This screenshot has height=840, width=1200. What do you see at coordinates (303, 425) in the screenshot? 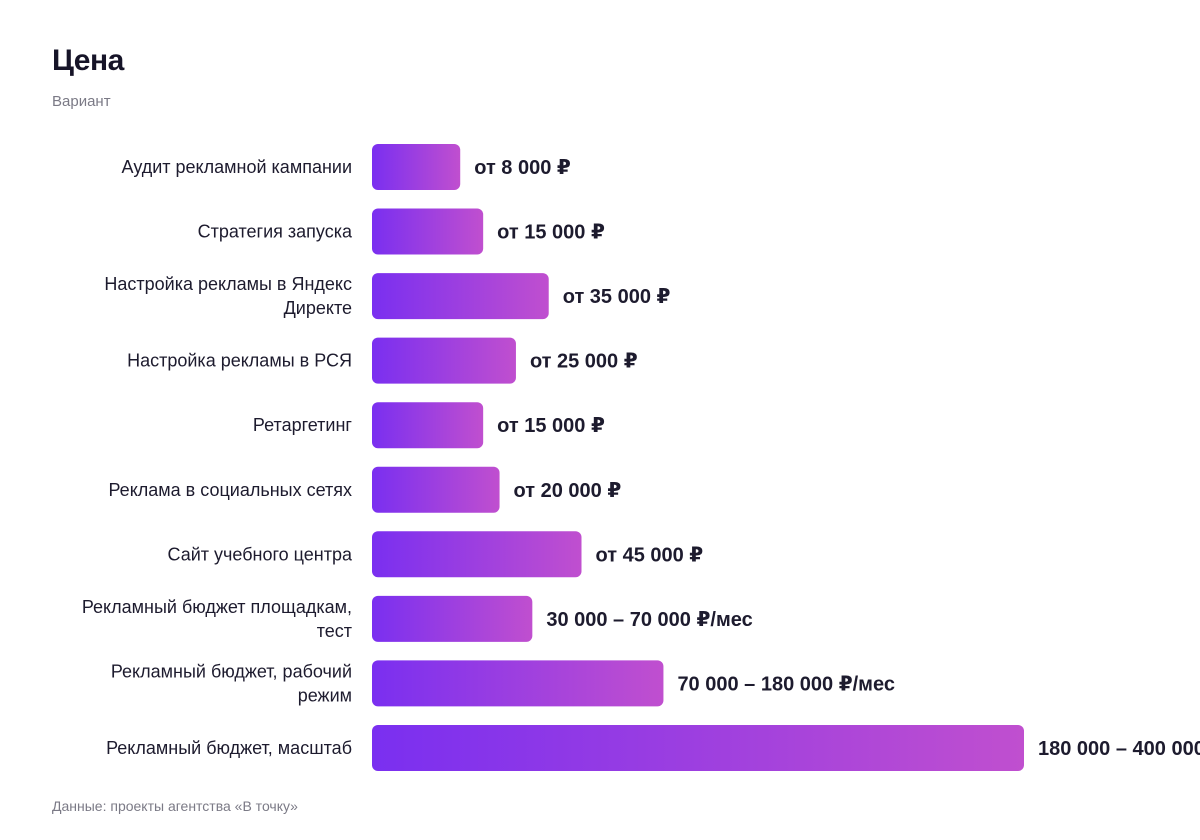
I see `category-label: Ретаргетинг` at bounding box center [303, 425].